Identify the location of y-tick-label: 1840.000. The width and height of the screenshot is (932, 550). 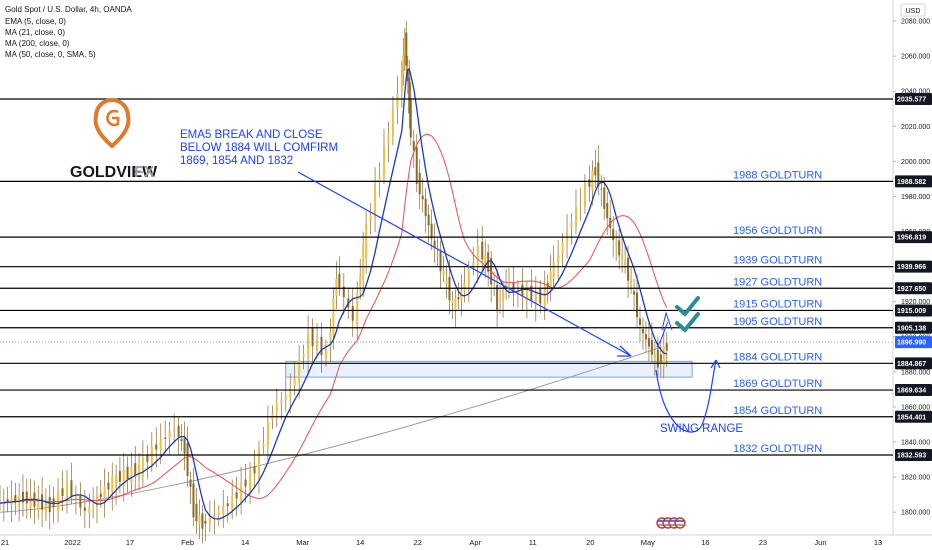
(915, 443).